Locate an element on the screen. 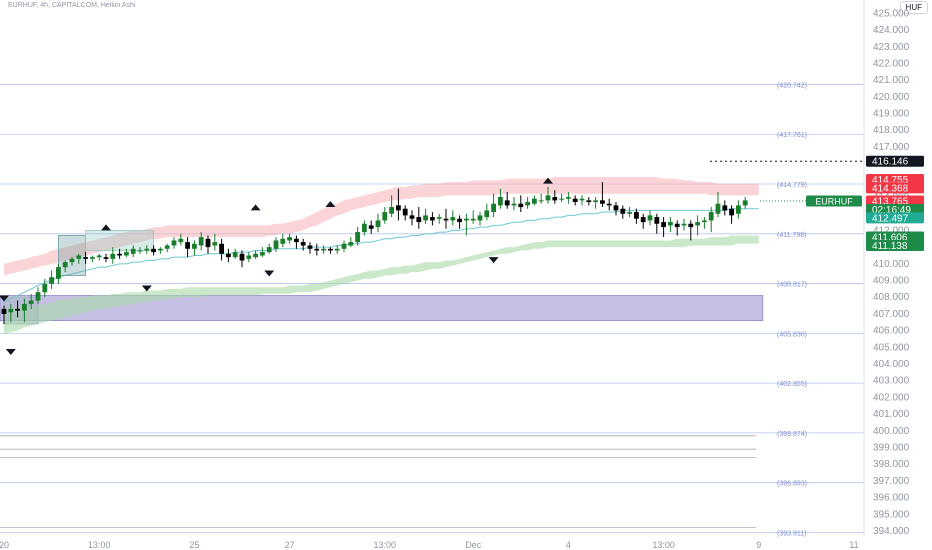  price-label: 413.765 is located at coordinates (890, 201).